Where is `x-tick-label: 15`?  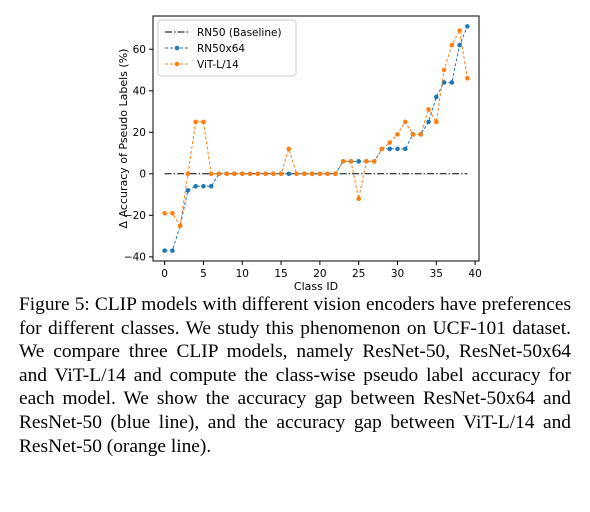
x-tick-label: 15 is located at coordinates (280, 274).